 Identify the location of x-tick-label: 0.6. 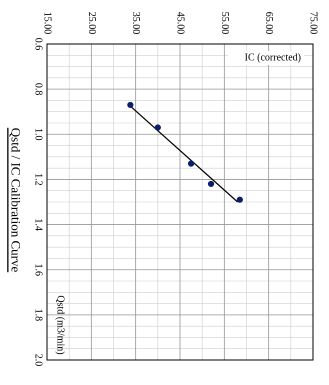
(38, 44).